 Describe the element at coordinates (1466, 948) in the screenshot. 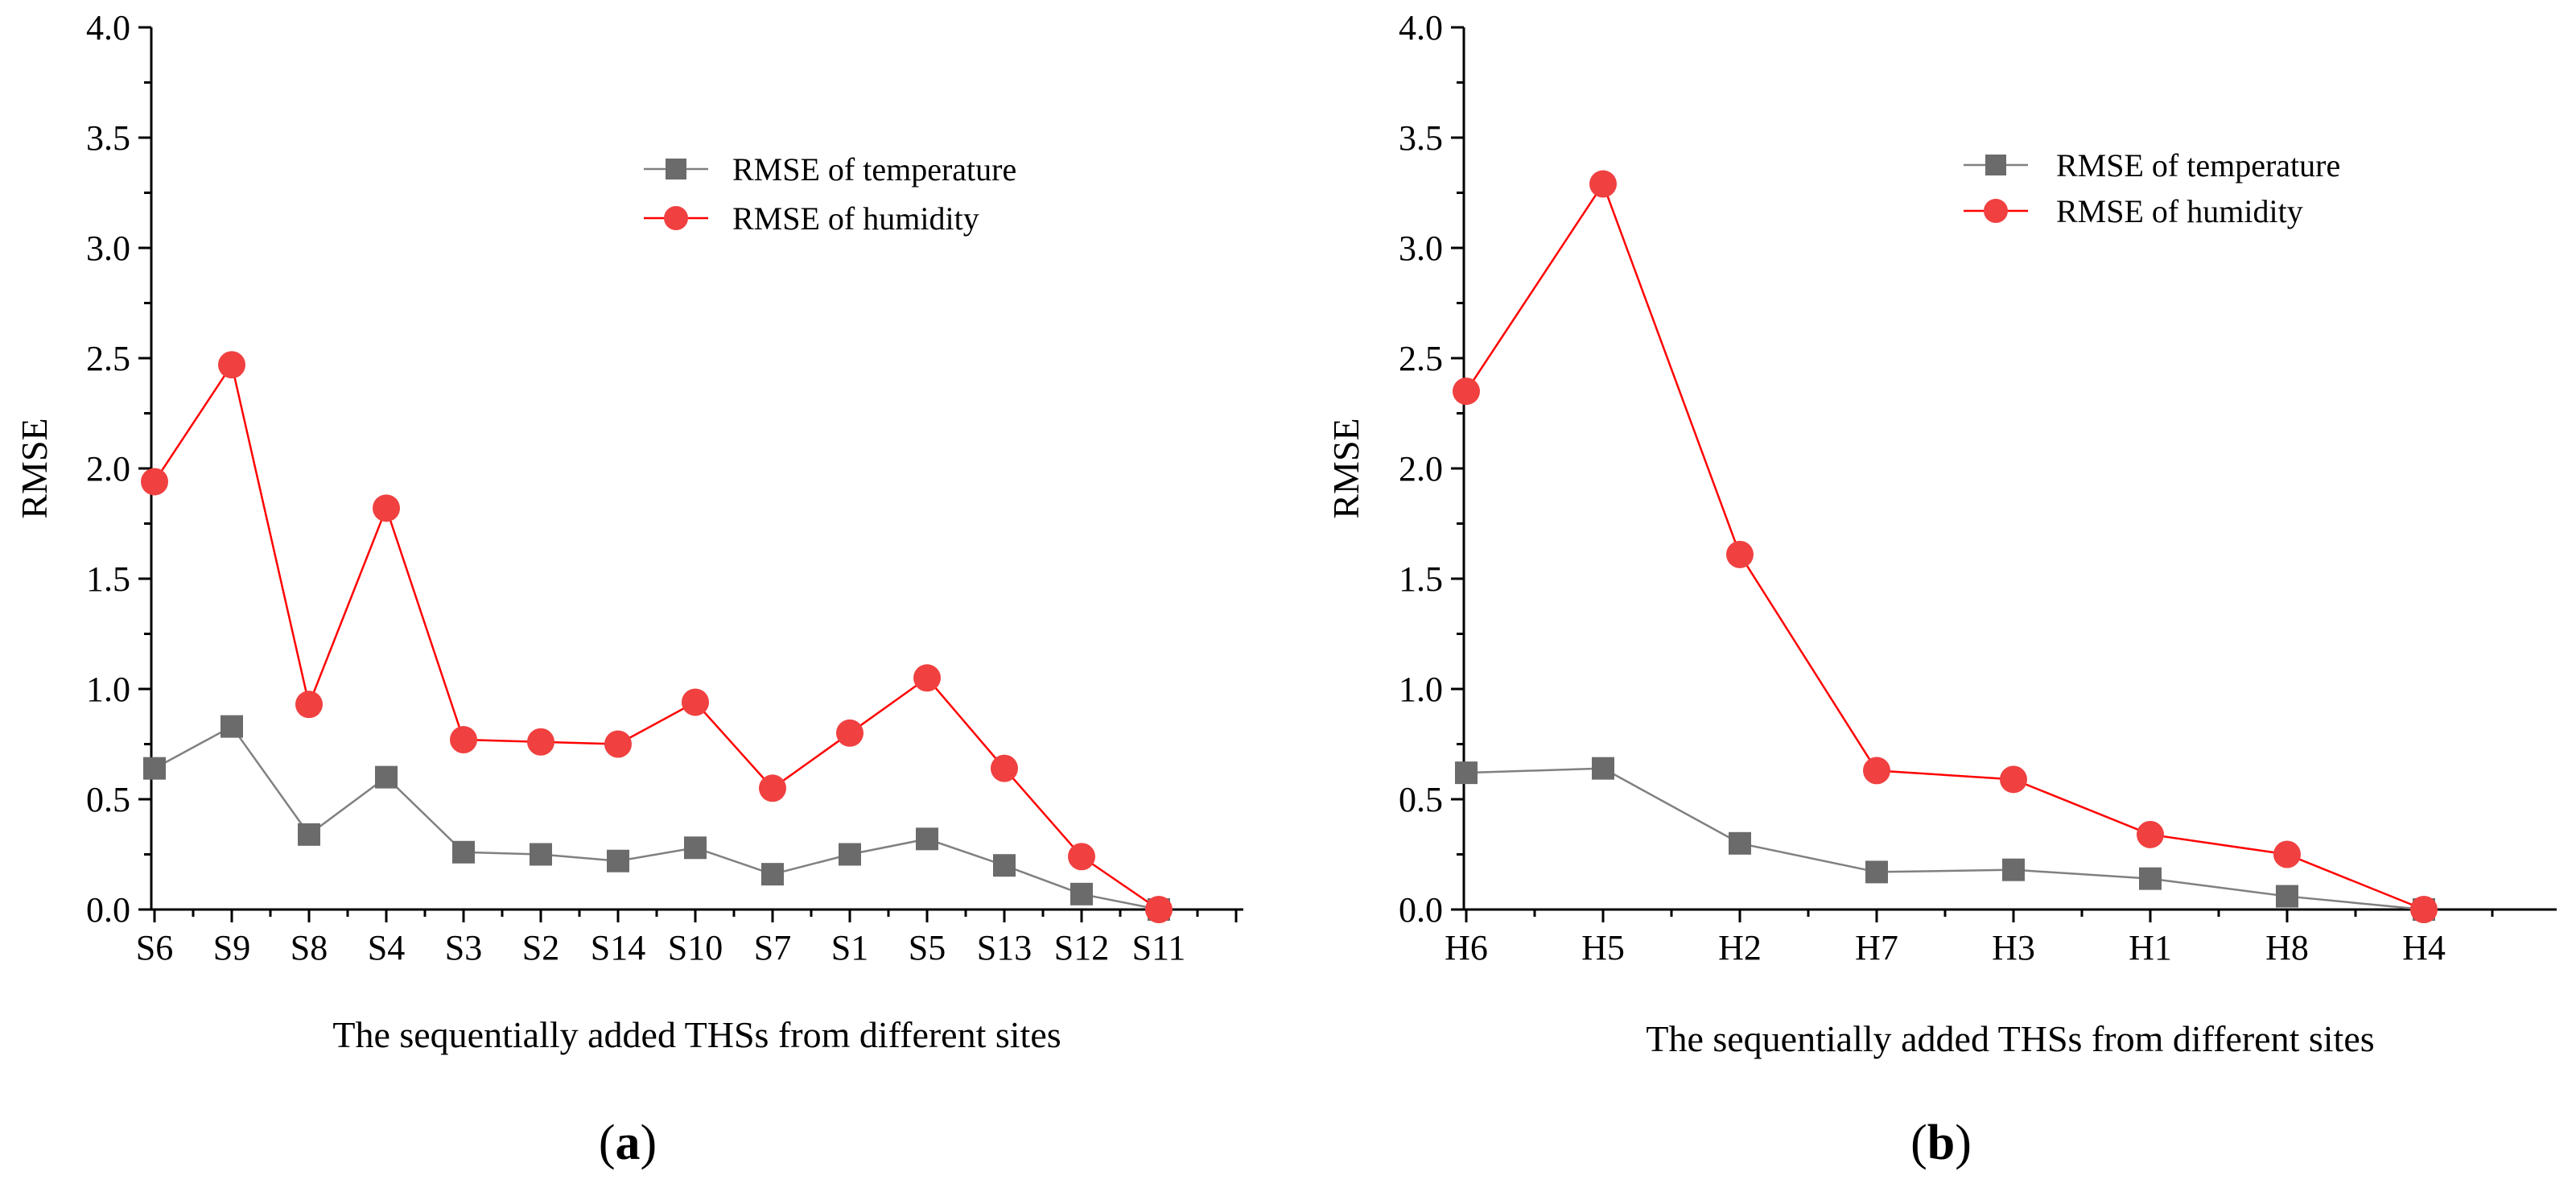

I see `x-tick-label: H6` at that location.